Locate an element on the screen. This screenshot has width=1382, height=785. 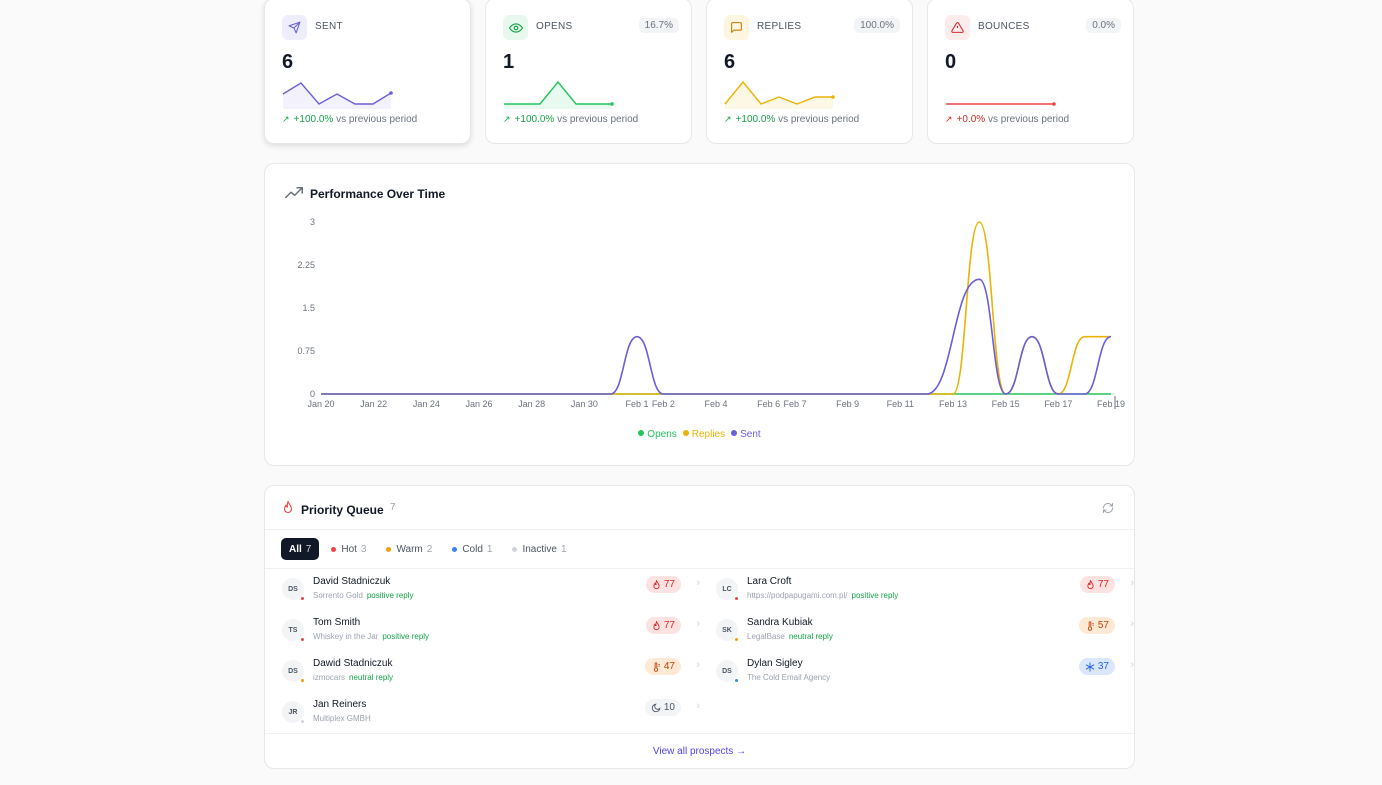
prospect-meta: The Cold Email Agency is located at coordinates (788, 677).